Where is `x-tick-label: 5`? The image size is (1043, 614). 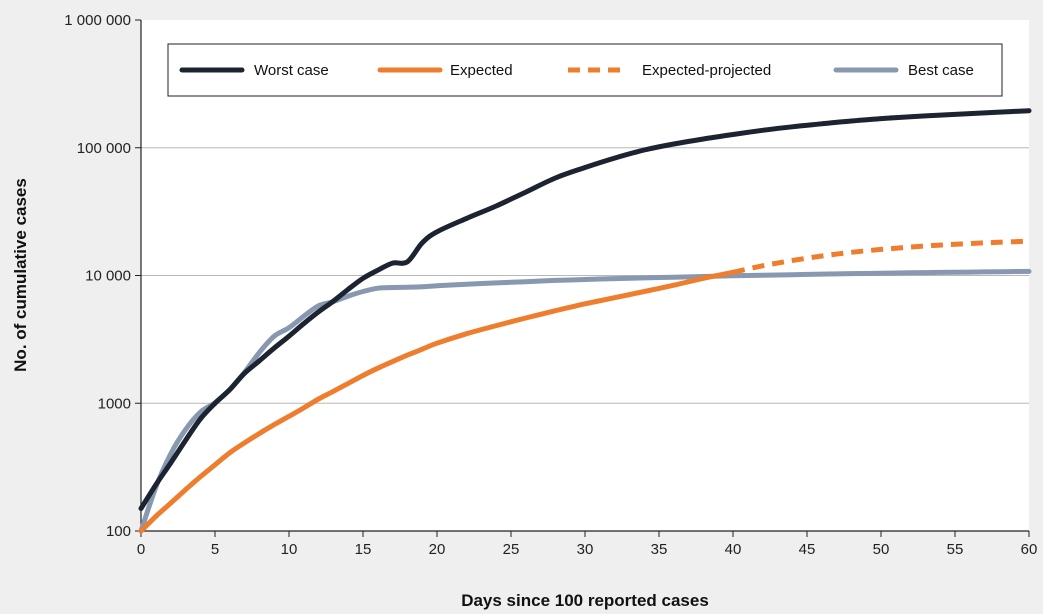 x-tick-label: 5 is located at coordinates (215, 549).